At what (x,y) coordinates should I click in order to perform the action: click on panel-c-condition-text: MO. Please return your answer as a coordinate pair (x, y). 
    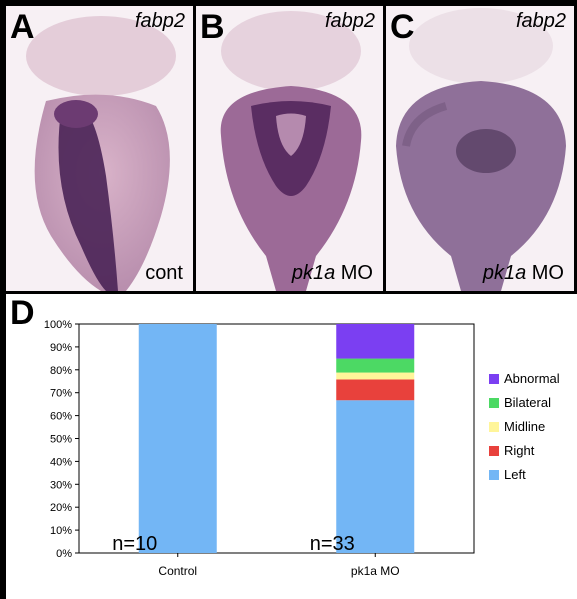
    Looking at the image, I should click on (545, 273).